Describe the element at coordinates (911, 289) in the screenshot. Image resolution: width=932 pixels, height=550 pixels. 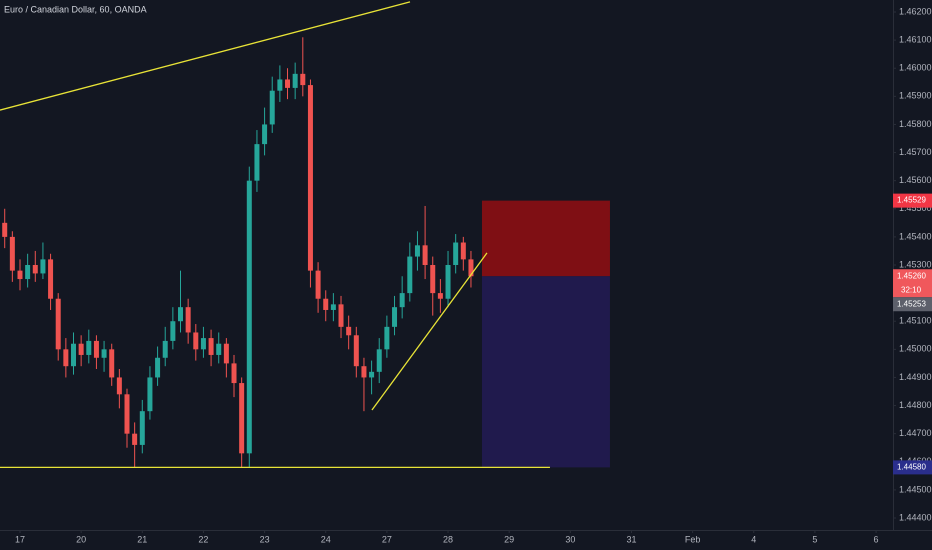
I see `price-tag-timer: 32:10` at that location.